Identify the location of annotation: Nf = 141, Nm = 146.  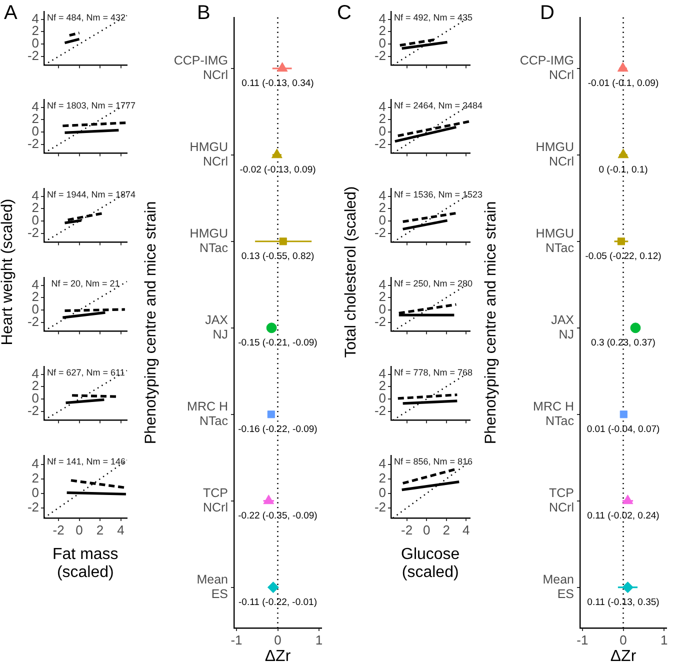
(86, 461).